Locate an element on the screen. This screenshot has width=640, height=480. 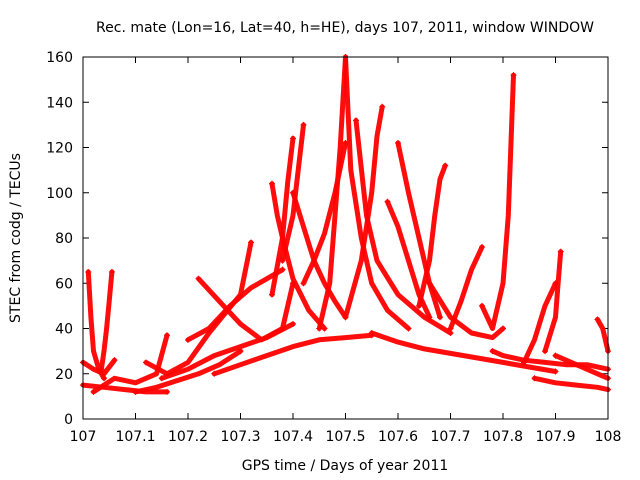
y-tick-label: 20 is located at coordinates (64, 375).